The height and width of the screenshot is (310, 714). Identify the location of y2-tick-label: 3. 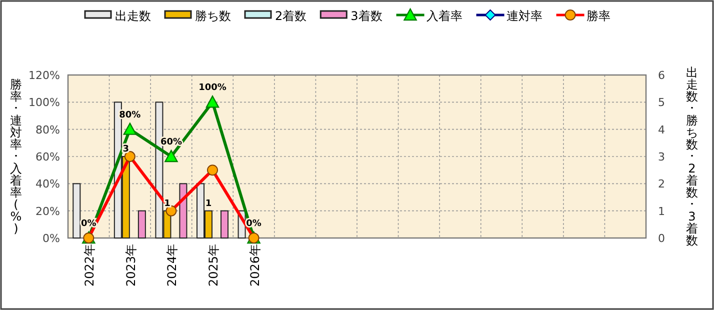
(661, 157).